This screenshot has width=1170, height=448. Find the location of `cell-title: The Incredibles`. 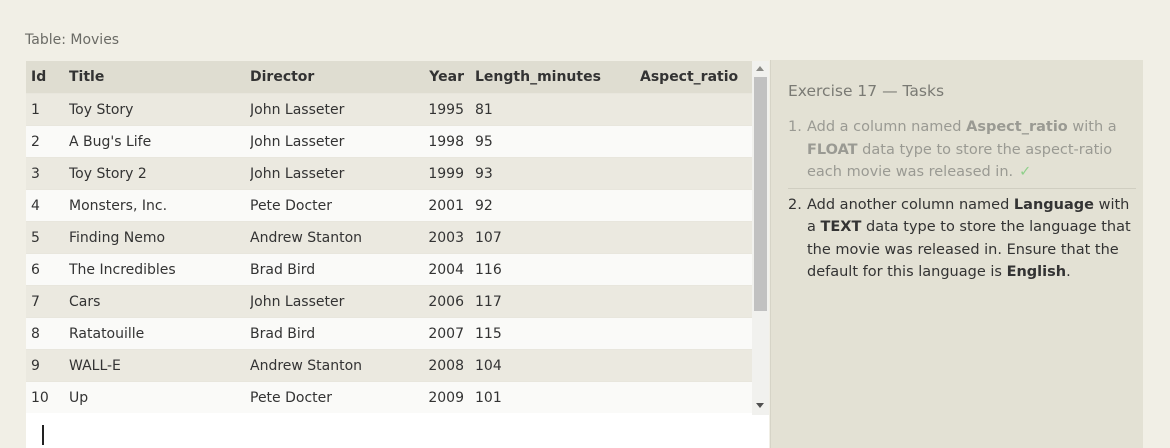

cell-title: The Incredibles is located at coordinates (159, 269).